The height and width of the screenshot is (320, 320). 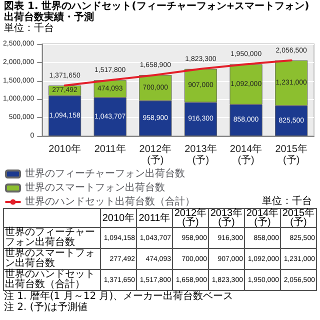 What do you see at coordinates (118, 218) in the screenshot?
I see `category-label: 2010年` at bounding box center [118, 218].